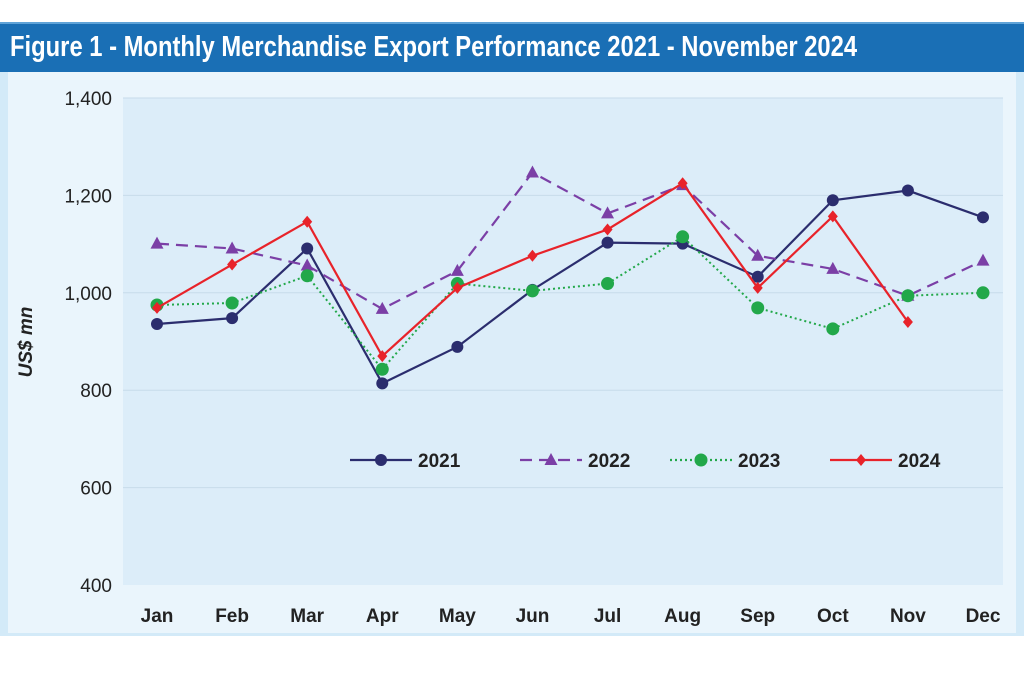 Image resolution: width=1024 pixels, height=683 pixels. I want to click on x-tick-label: Jun, so click(533, 616).